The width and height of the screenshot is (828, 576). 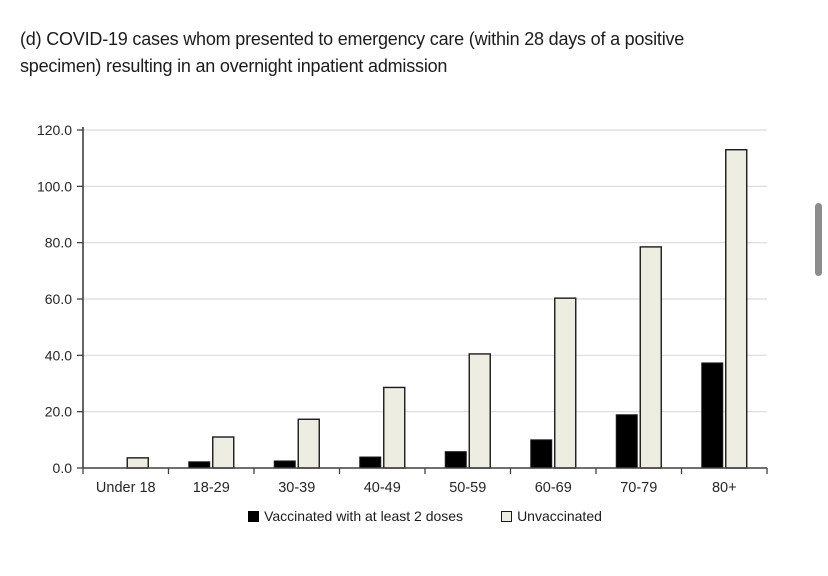 What do you see at coordinates (736, 309) in the screenshot?
I see `bar-unvaccinated-80+` at bounding box center [736, 309].